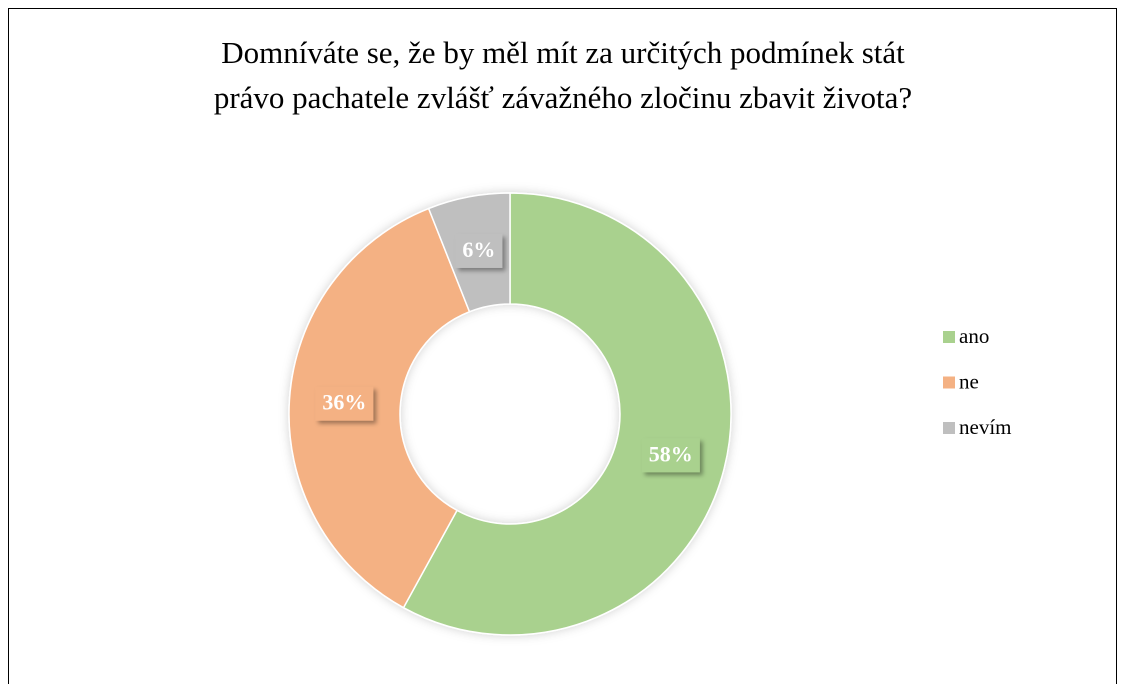 This screenshot has height=684, width=1125. Describe the element at coordinates (379, 408) in the screenshot. I see `donut-slice` at that location.